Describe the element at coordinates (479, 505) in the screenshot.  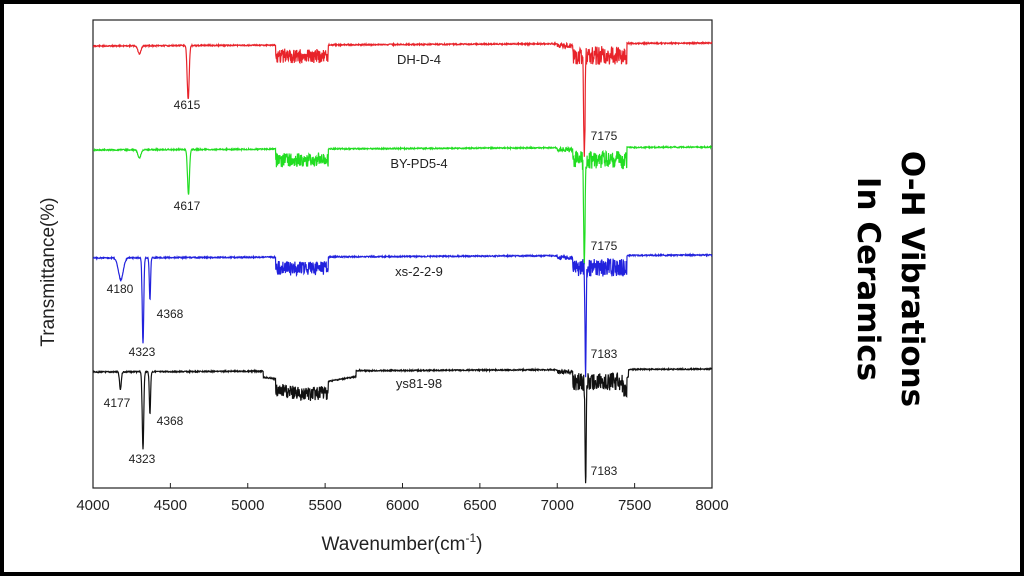
I see `x-tick-label: 6500` at that location.